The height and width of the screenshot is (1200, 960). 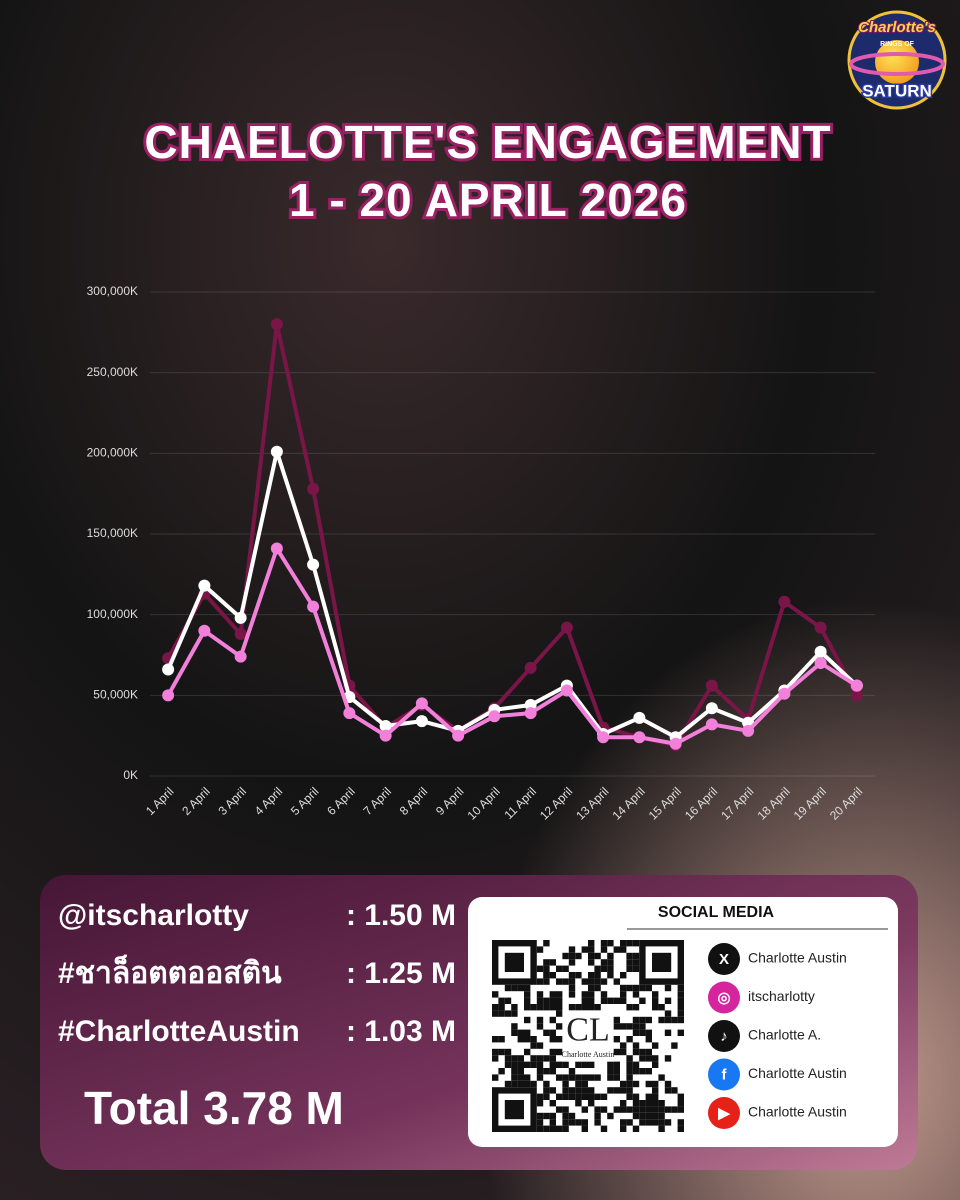 What do you see at coordinates (170, 972) in the screenshot?
I see `stat-label: #ชาล็อตตออสติน` at bounding box center [170, 972].